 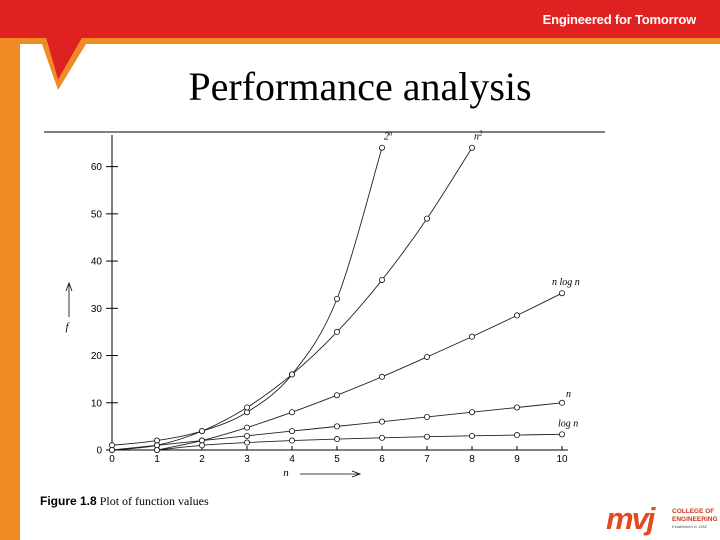 What do you see at coordinates (427, 459) in the screenshot?
I see `x-tick-label: 7` at bounding box center [427, 459].